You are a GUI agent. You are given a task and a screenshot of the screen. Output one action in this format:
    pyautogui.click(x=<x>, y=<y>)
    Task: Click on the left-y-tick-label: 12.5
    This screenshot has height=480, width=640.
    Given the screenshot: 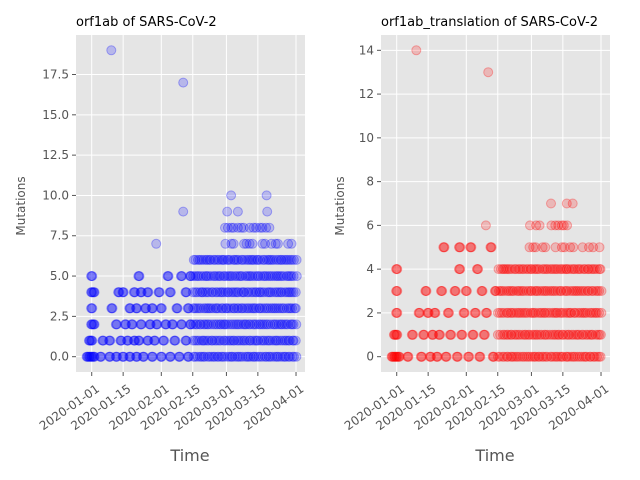 What is the action you would take?
    pyautogui.click(x=55, y=155)
    